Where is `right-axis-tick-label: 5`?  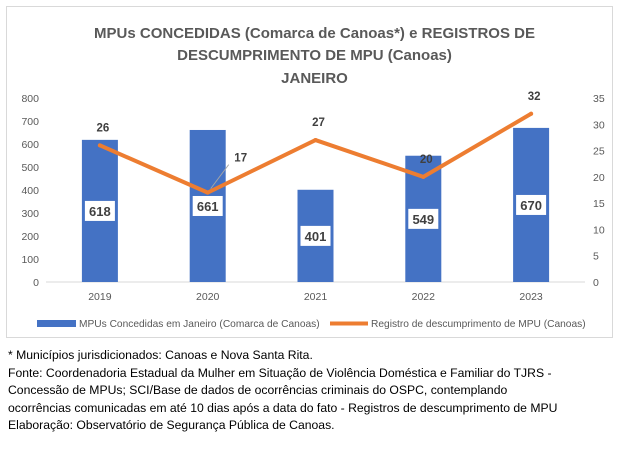 right-axis-tick-label: 5 is located at coordinates (596, 257).